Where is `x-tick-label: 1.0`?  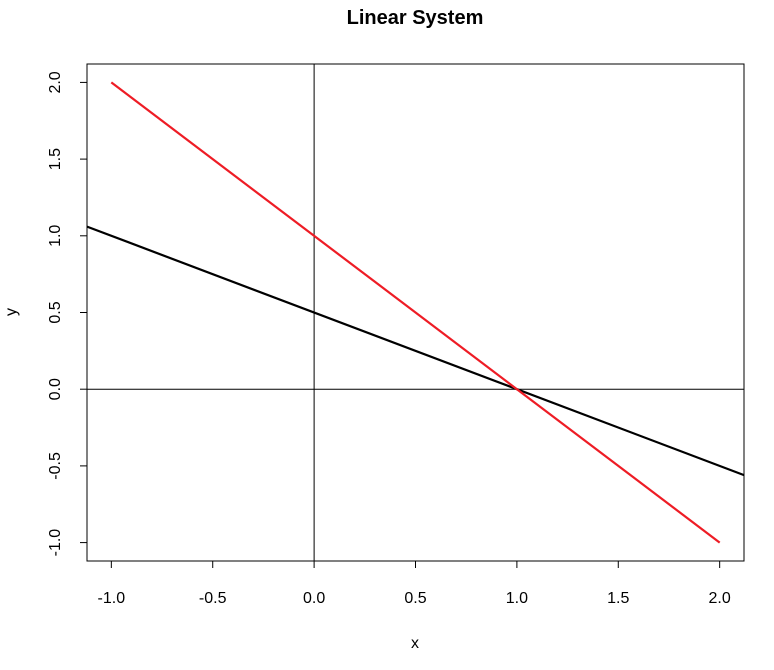
x-tick-label: 1.0 is located at coordinates (517, 598).